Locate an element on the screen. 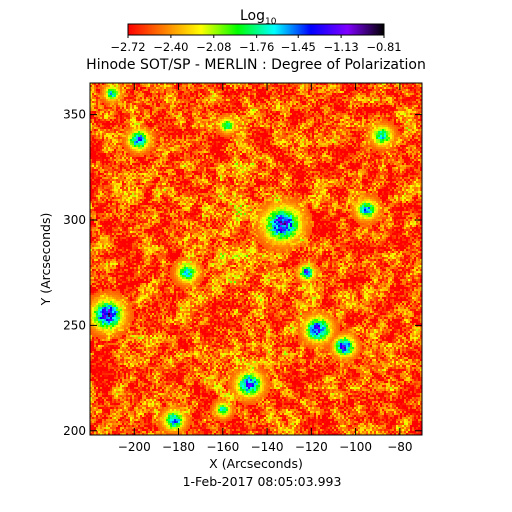 This screenshot has width=512, height=512. colorbar is located at coordinates (256, 29).